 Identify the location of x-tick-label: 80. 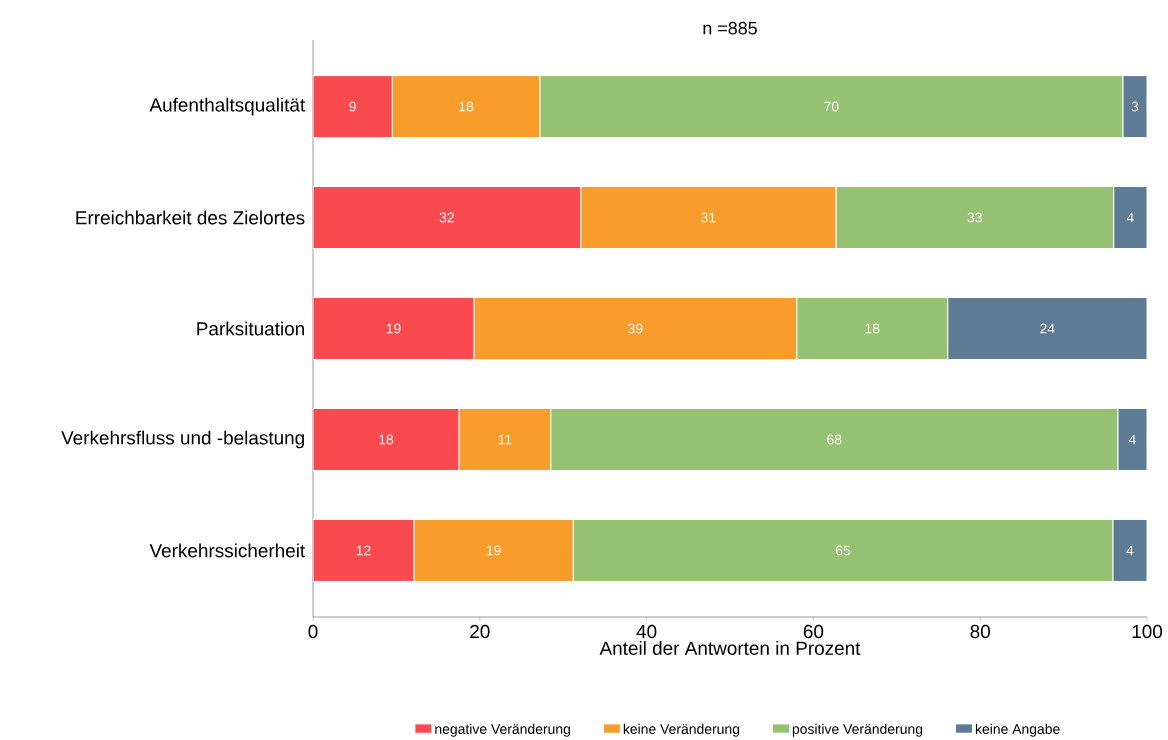
(980, 631).